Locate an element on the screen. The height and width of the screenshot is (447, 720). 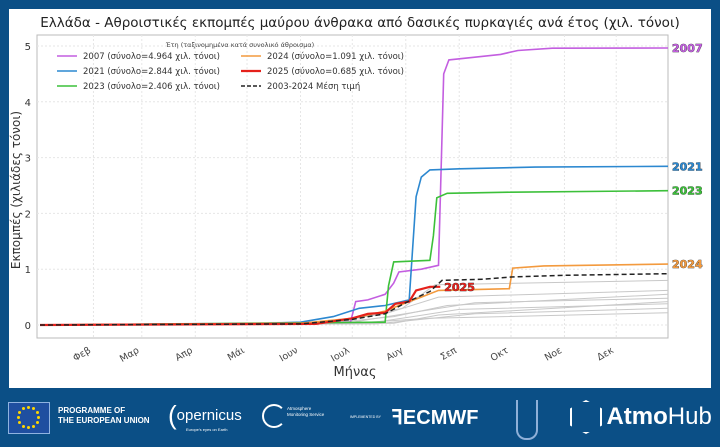
x-axis-label: Μήνας is located at coordinates (355, 372).